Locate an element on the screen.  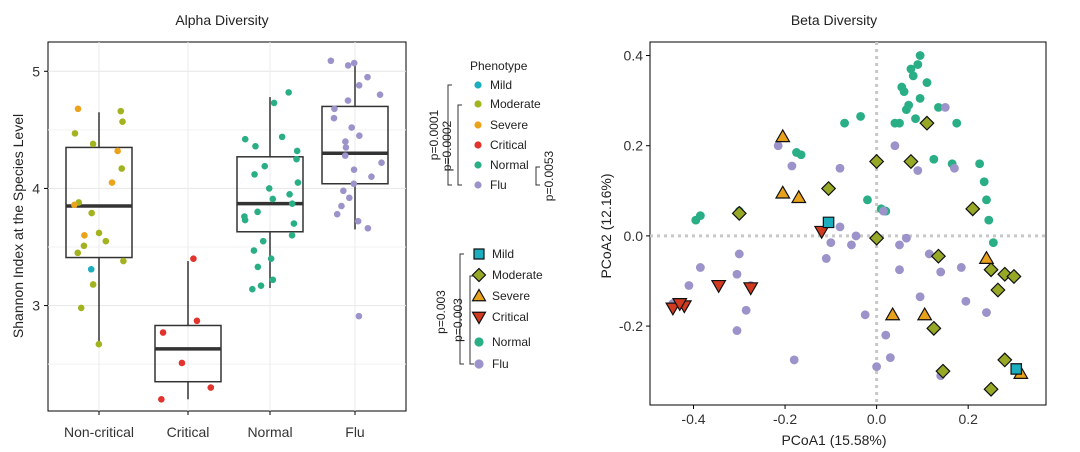
legend-swatch-moderate is located at coordinates (478, 104).